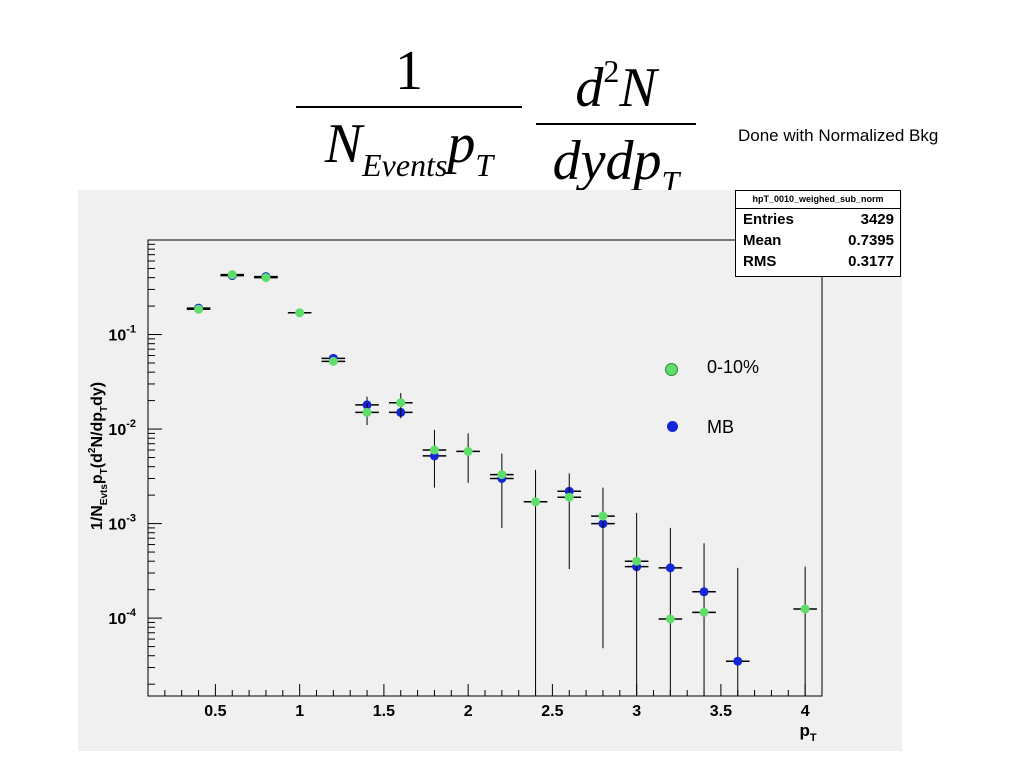 This screenshot has height=768, width=1024. I want to click on legend-marker-mb, so click(672, 426).